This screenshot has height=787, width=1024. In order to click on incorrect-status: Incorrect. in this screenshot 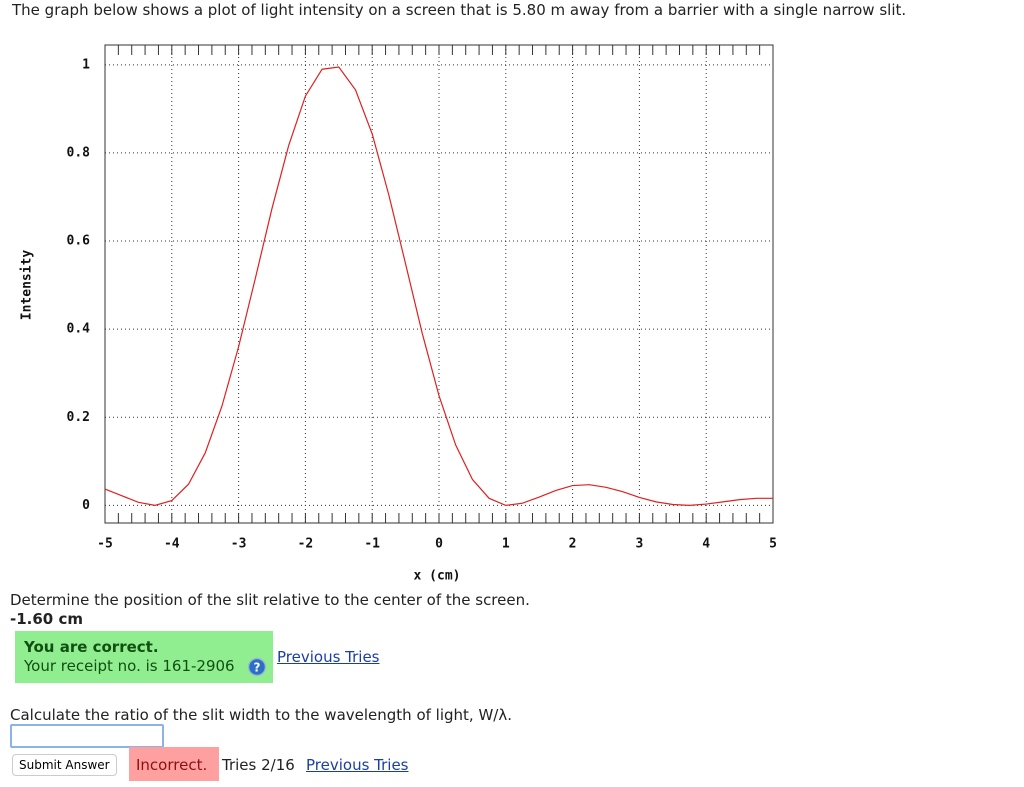, I will do `click(172, 765)`.